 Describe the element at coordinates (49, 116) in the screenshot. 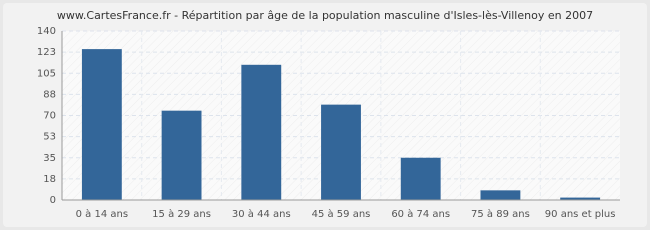

I see `y-tick-label: 70` at that location.